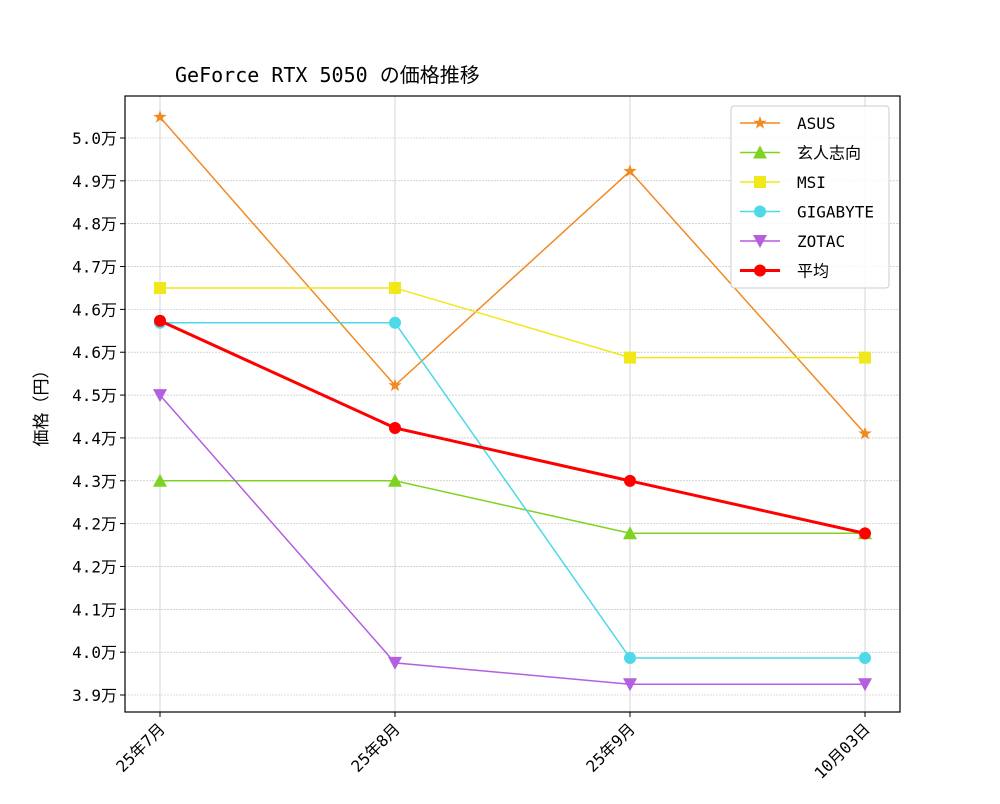 Image resolution: width=1000 pixels, height=804 pixels. What do you see at coordinates (94, 181) in the screenshot?
I see `y-tick-label: 4.9万` at bounding box center [94, 181].